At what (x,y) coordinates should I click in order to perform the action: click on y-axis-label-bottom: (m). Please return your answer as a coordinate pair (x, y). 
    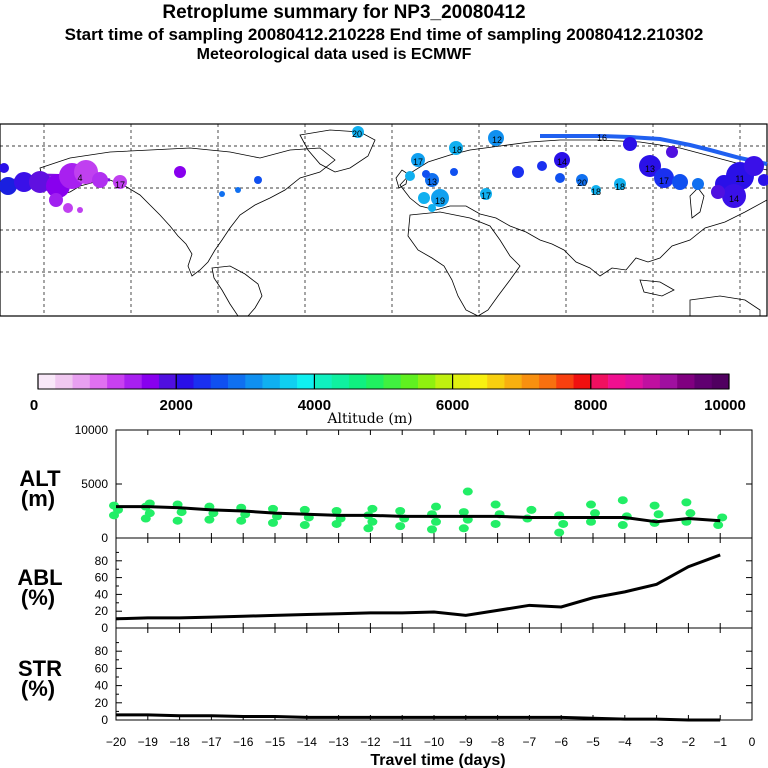
    Looking at the image, I should click on (38, 498).